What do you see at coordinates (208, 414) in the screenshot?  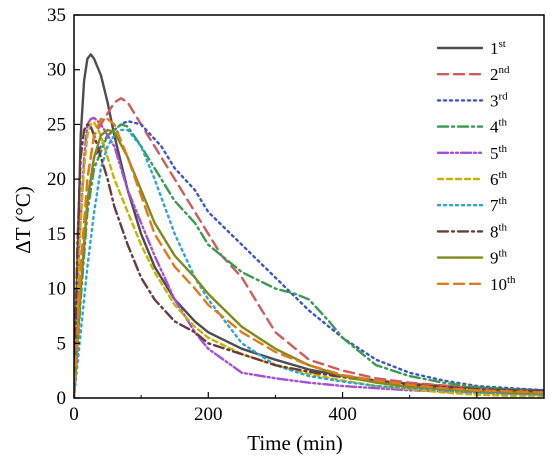 I see `x-tick-label: 200` at bounding box center [208, 414].